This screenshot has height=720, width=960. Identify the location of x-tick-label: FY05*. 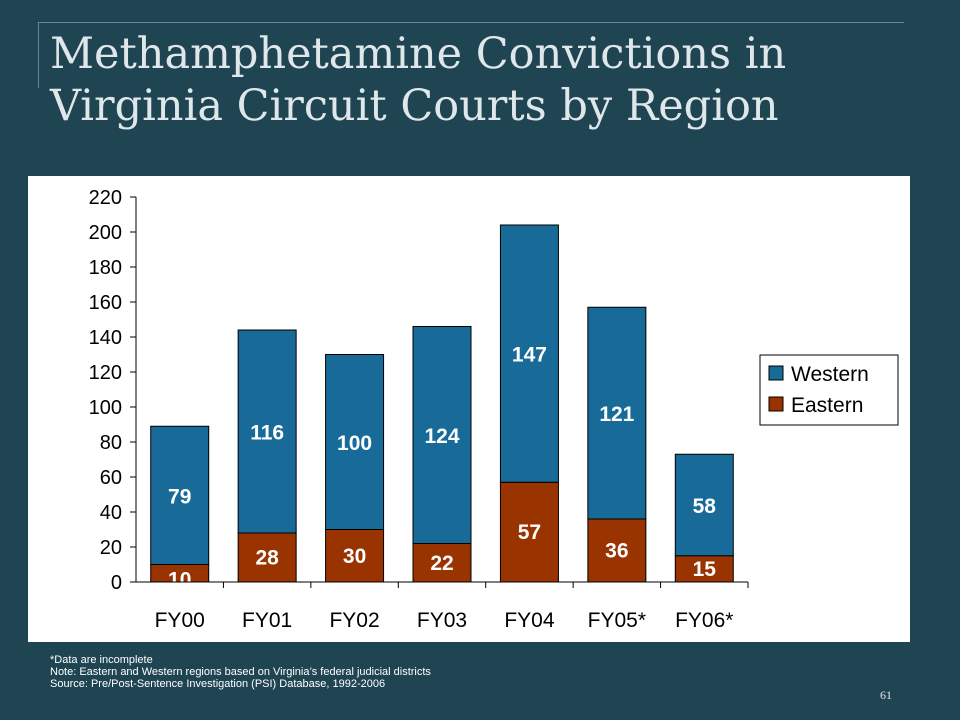
(617, 620).